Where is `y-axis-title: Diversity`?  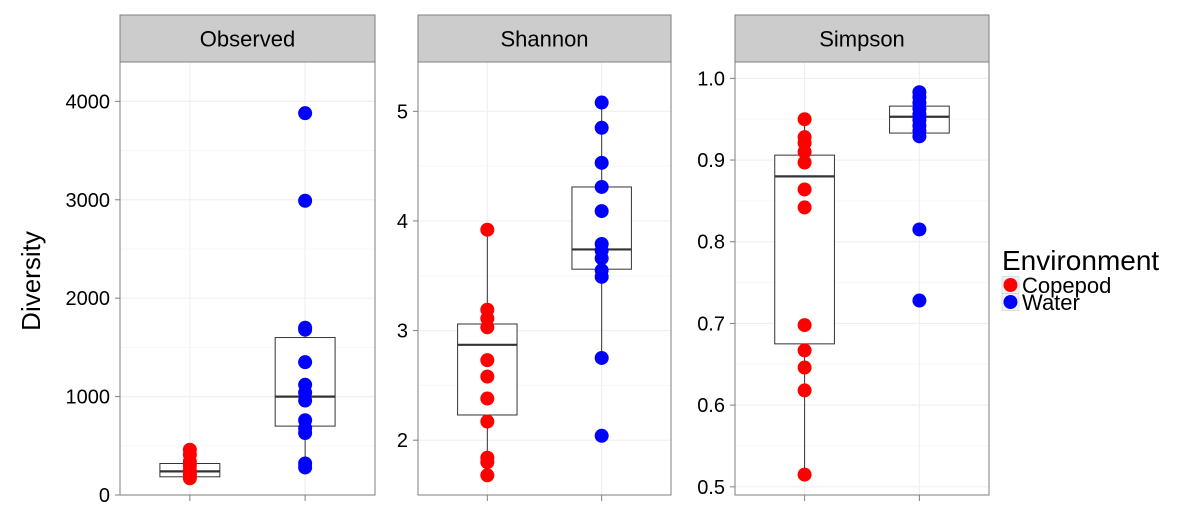
y-axis-title: Diversity is located at coordinates (31, 281).